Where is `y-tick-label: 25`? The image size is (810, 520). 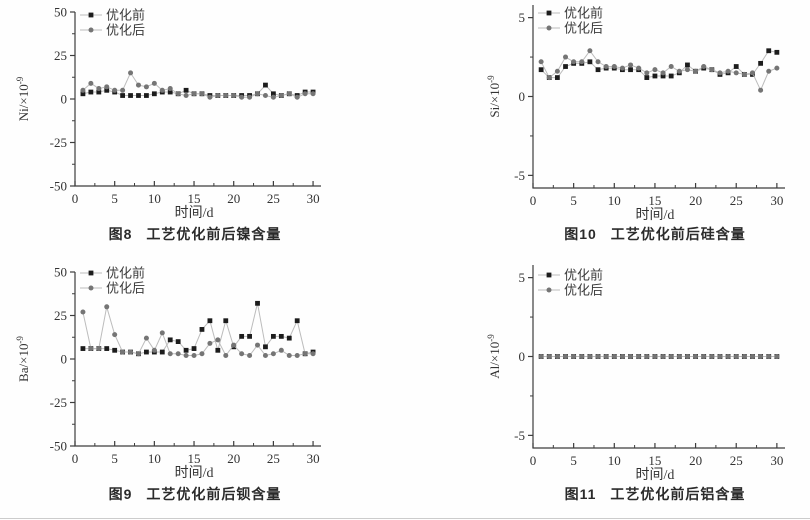 y-tick-label: 25 is located at coordinates (60, 315).